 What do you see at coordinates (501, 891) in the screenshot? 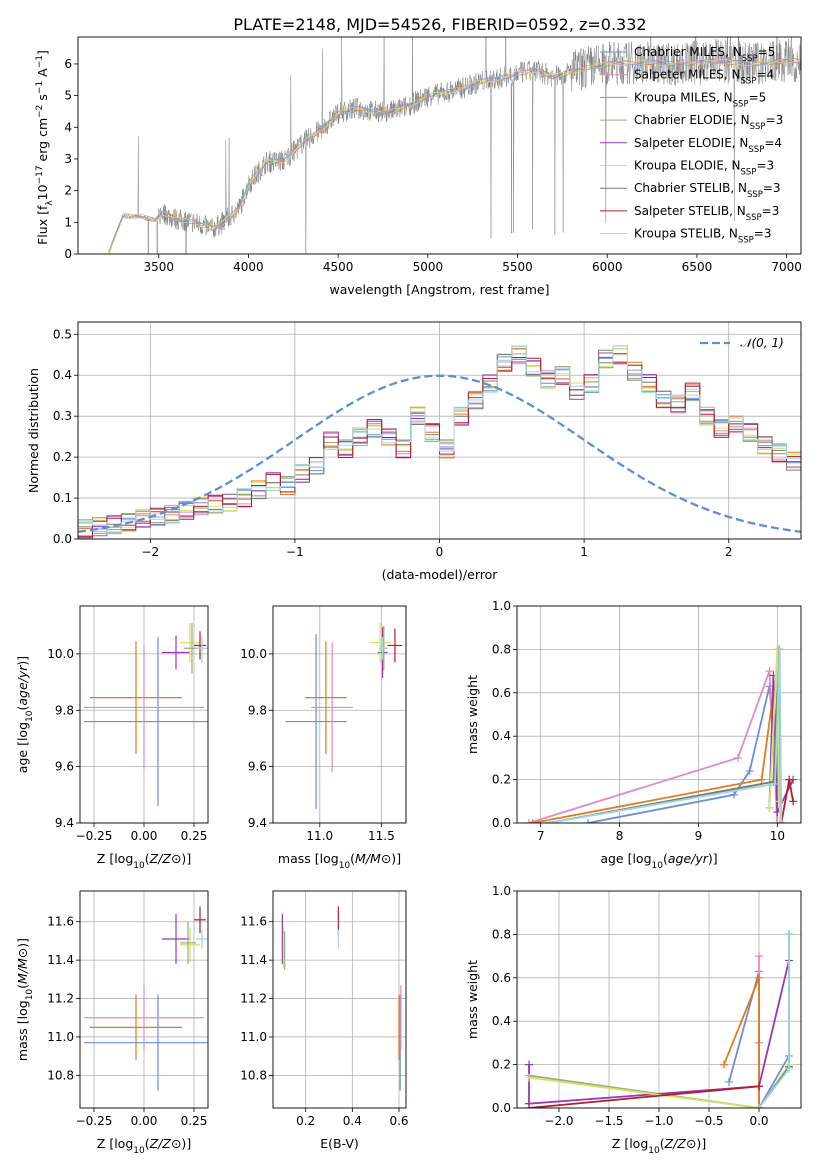
I see `y-tick-label: 1.0` at bounding box center [501, 891].